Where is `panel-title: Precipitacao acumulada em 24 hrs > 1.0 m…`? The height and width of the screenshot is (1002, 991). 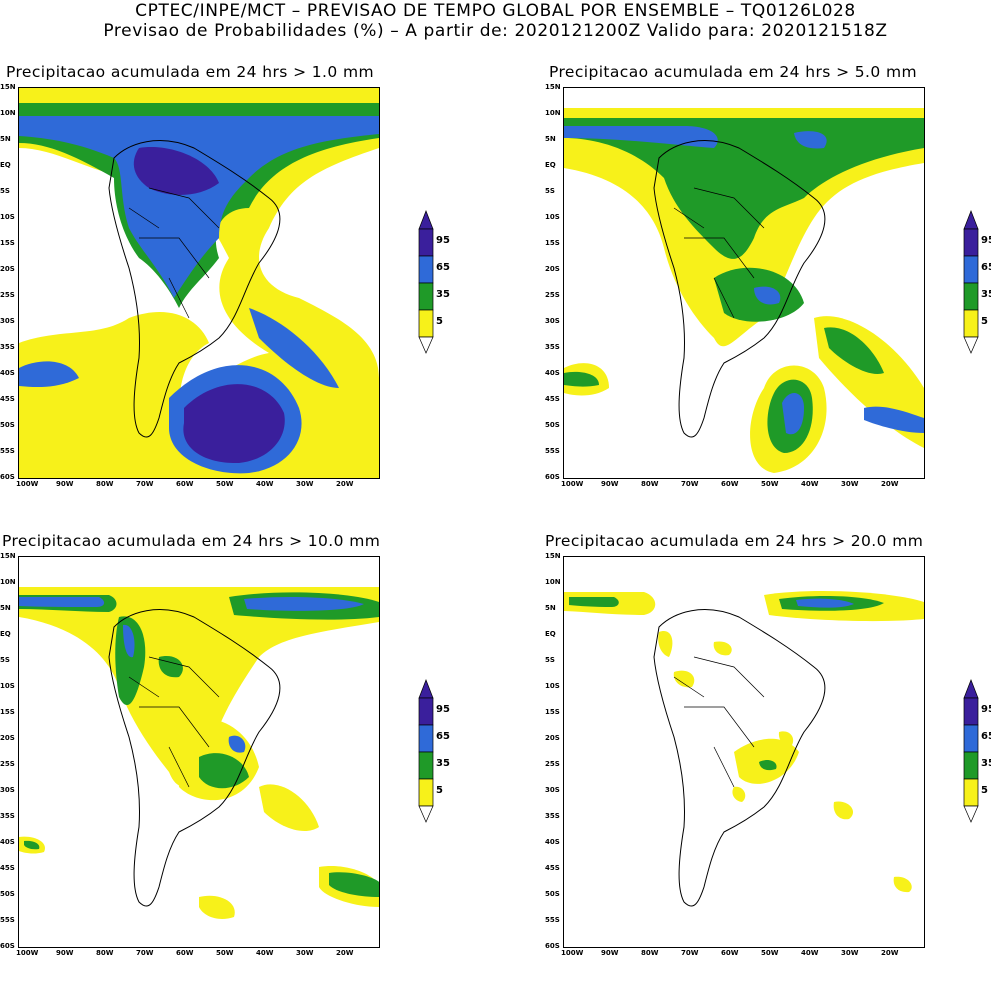 panel-title: Precipitacao acumulada em 24 hrs > 1.0 m… is located at coordinates (190, 72).